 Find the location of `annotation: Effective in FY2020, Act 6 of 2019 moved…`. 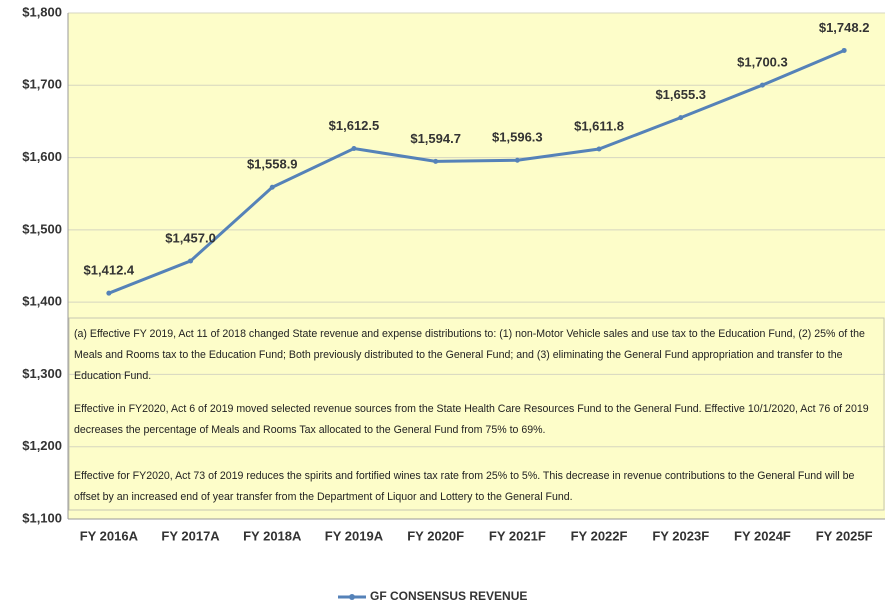

annotation: Effective in FY2020, Act 6 of 2019 moved… is located at coordinates (471, 419).